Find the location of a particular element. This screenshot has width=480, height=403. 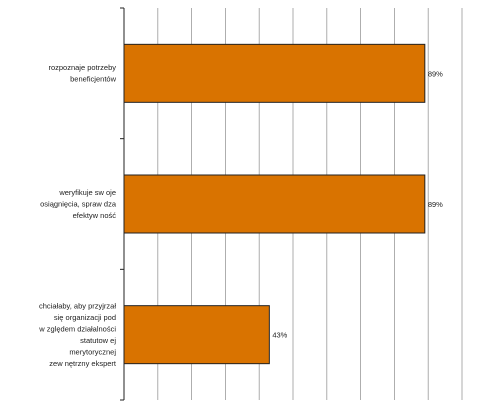

category-label: rozpoznaje potrzeby beneficjentów is located at coordinates (82, 73).